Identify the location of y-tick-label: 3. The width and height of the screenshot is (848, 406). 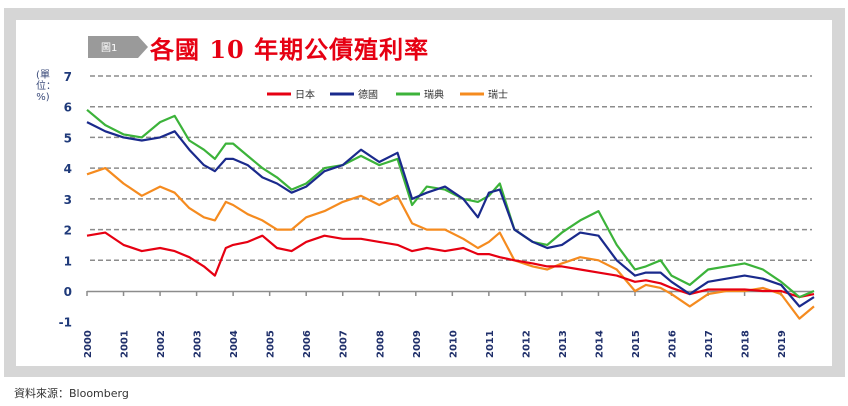
(68, 200).